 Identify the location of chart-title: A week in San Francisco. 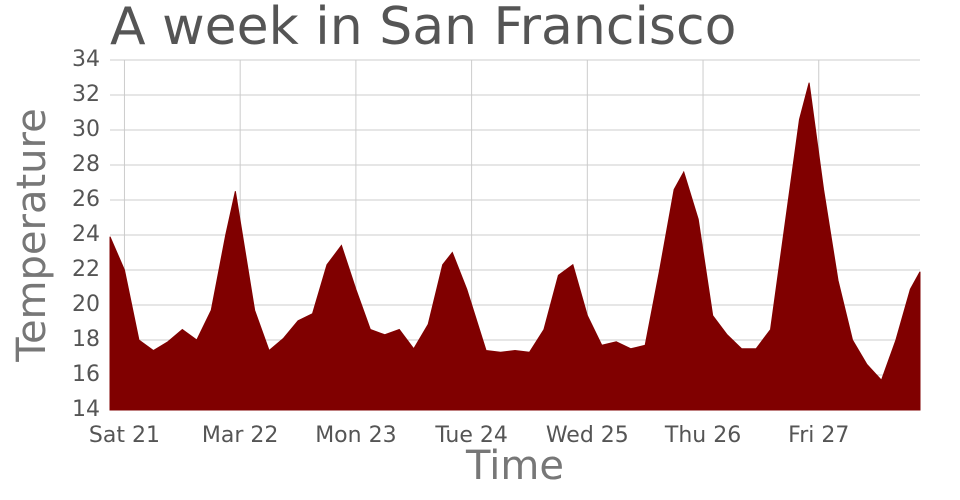
(423, 28).